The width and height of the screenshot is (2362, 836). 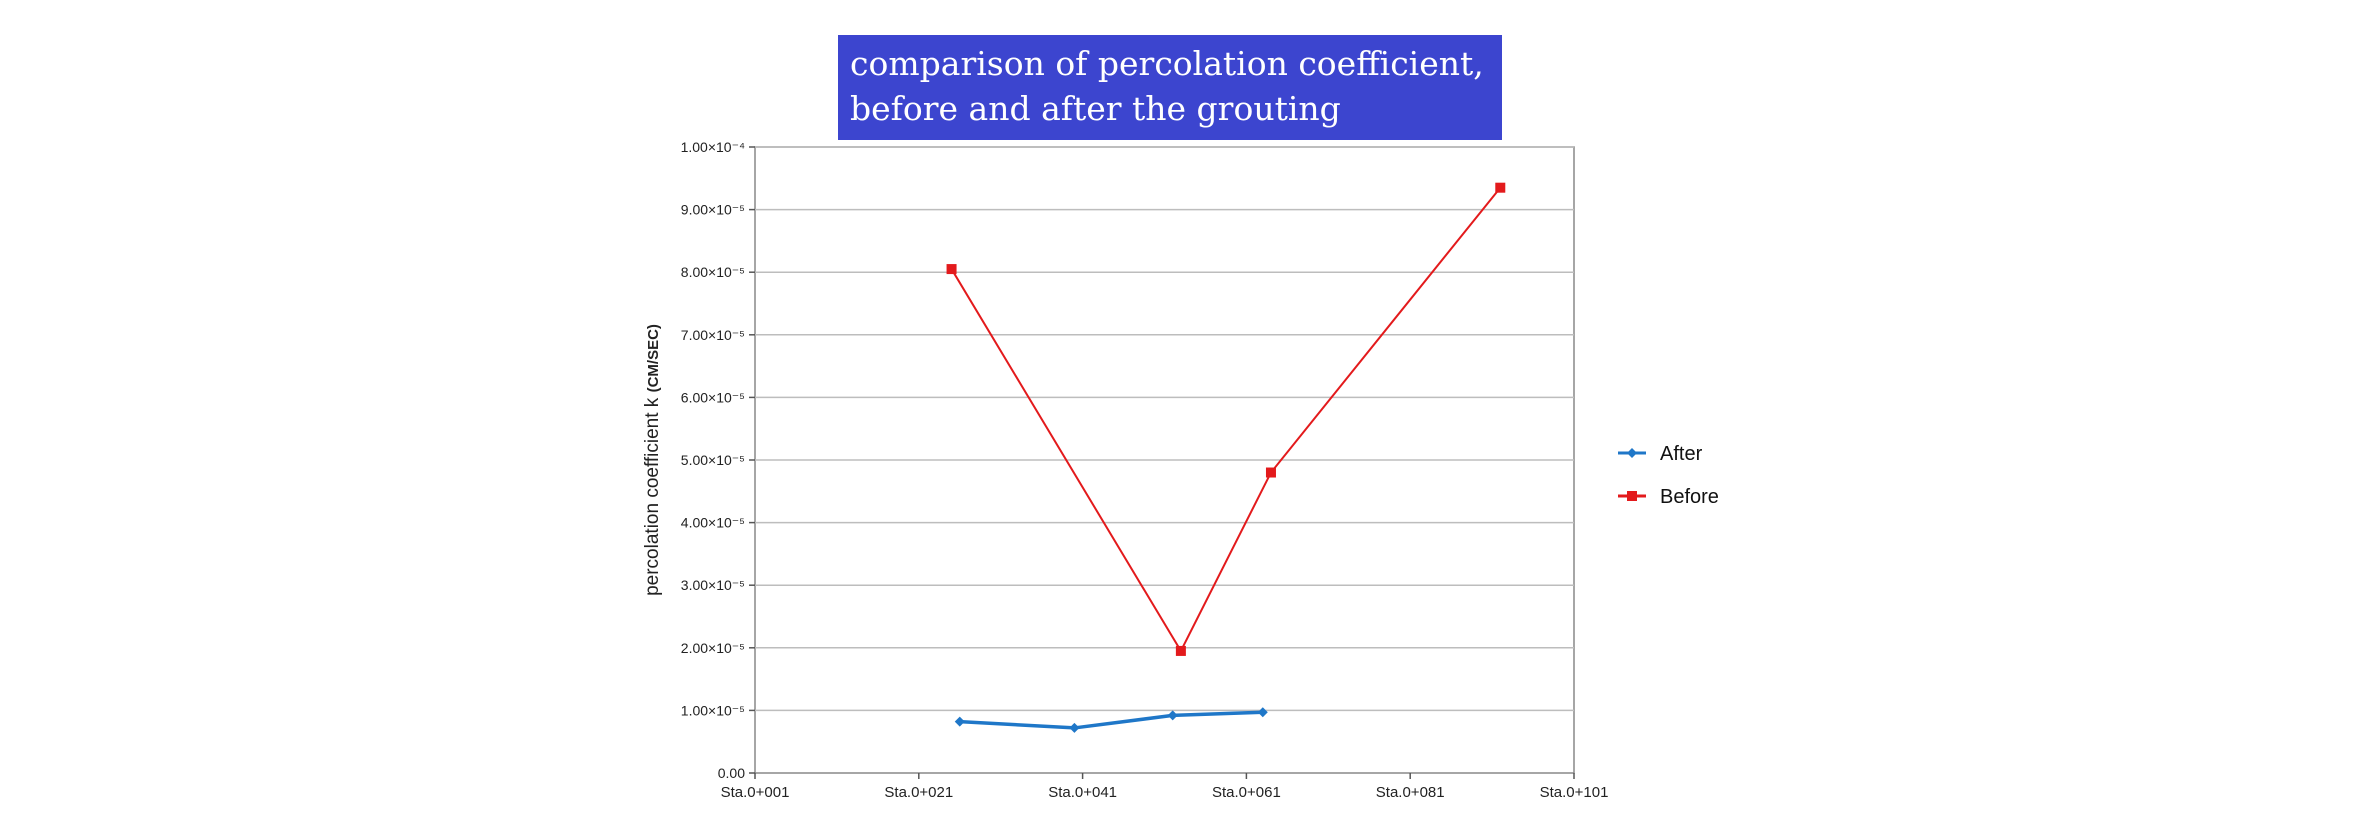 I want to click on legend-label-after: After, so click(x=1681, y=454).